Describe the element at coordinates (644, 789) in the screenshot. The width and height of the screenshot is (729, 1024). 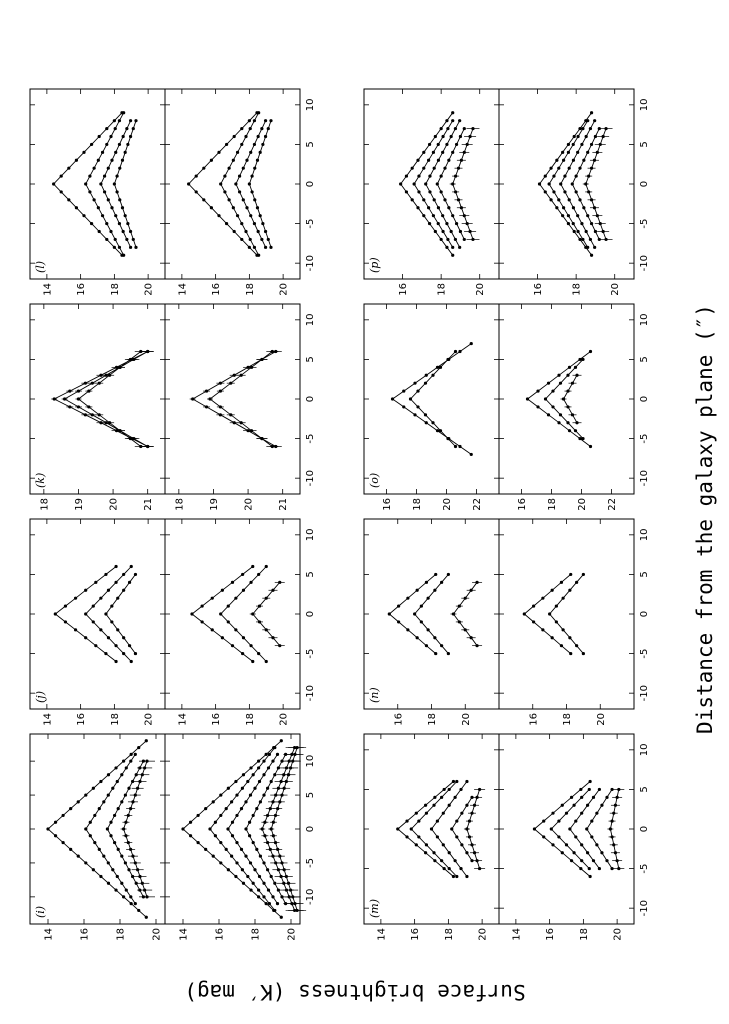
I see `x-tick-label: 5` at that location.